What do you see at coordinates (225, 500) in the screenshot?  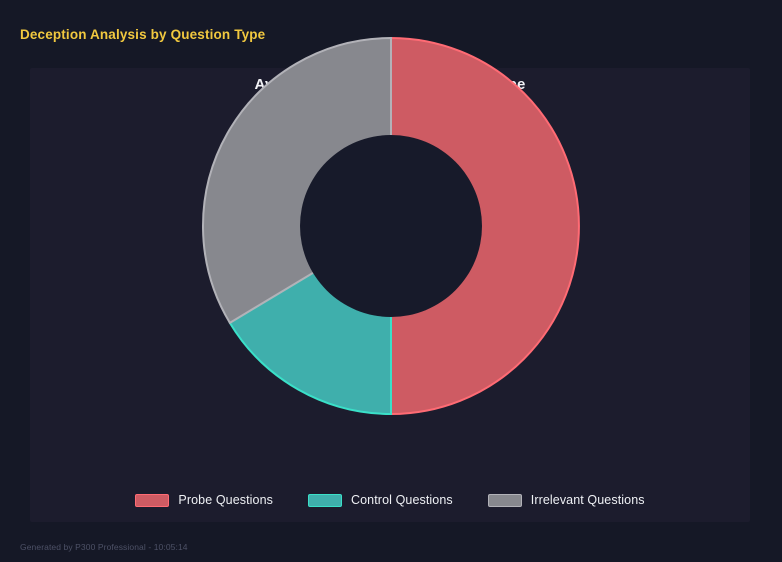 I see `legend-label-probe-questions: Probe Questions` at bounding box center [225, 500].